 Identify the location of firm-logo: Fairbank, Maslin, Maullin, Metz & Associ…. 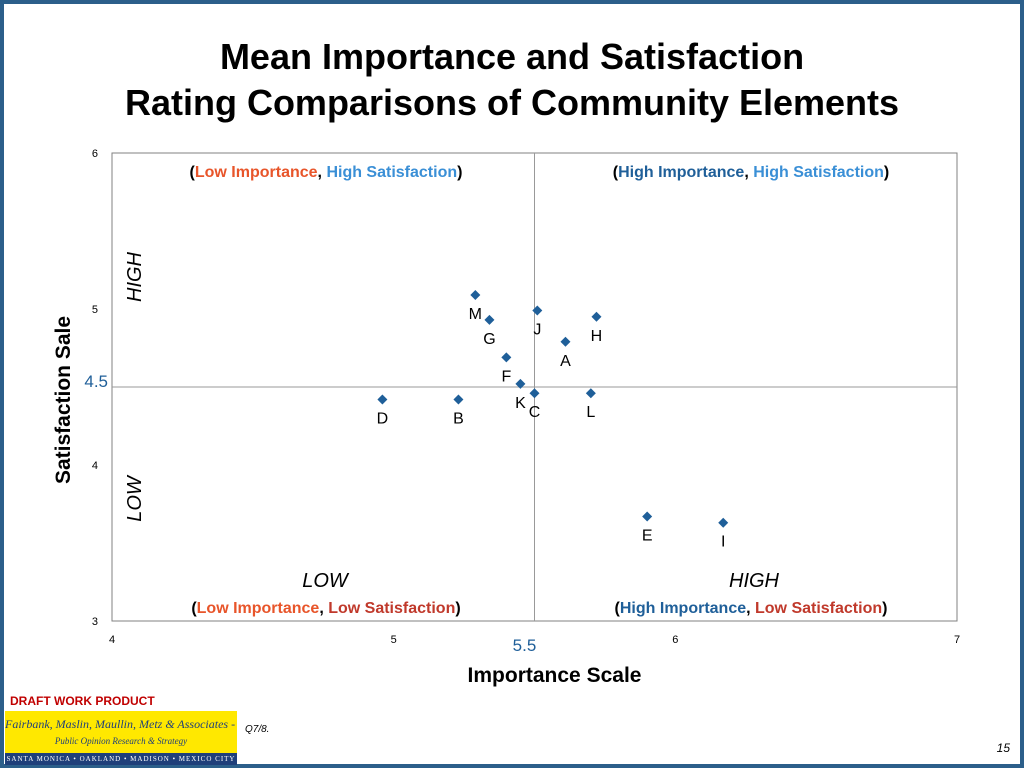
(121, 738).